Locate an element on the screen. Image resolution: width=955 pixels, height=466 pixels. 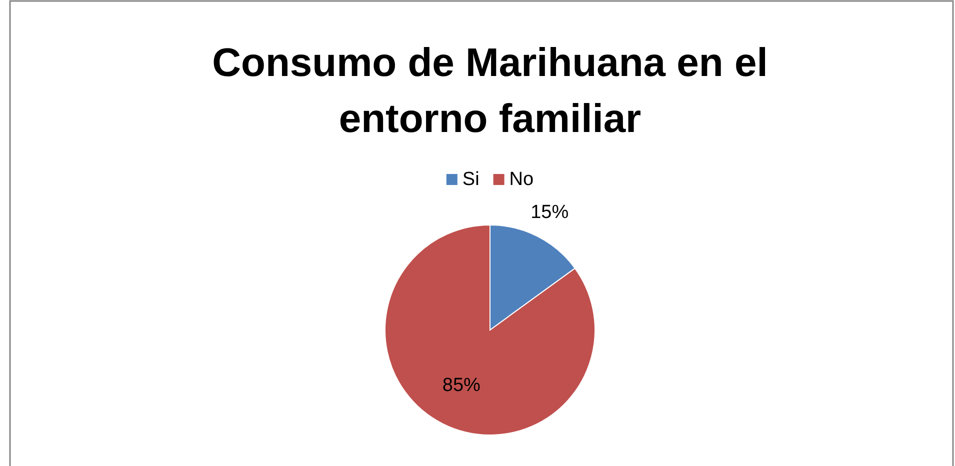
legend-label: No is located at coordinates (521, 179).